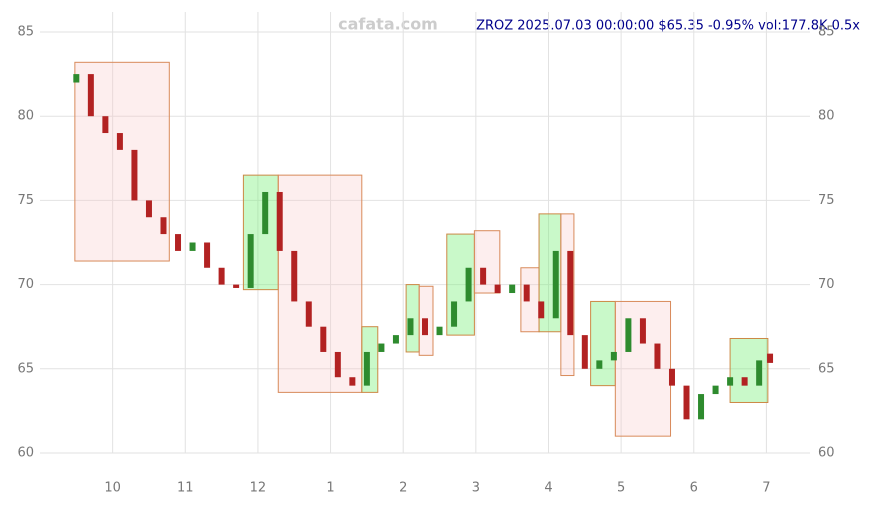 The image size is (871, 509). What do you see at coordinates (25, 453) in the screenshot?
I see `y-tick-label: 60` at bounding box center [25, 453].